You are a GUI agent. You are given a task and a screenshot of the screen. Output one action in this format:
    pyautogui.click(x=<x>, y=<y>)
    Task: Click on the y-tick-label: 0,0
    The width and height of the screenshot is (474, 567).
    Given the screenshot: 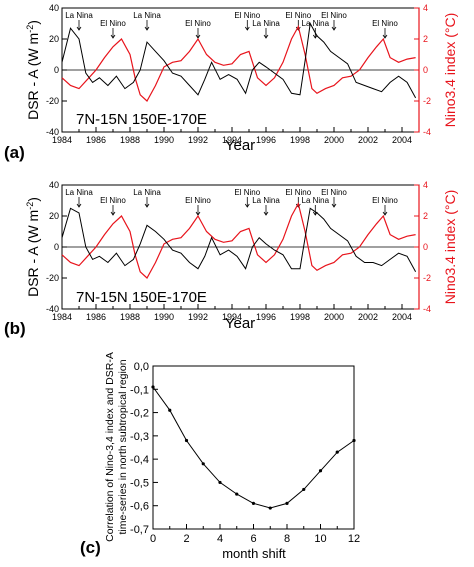 What is the action you would take?
    pyautogui.click(x=141, y=367)
    